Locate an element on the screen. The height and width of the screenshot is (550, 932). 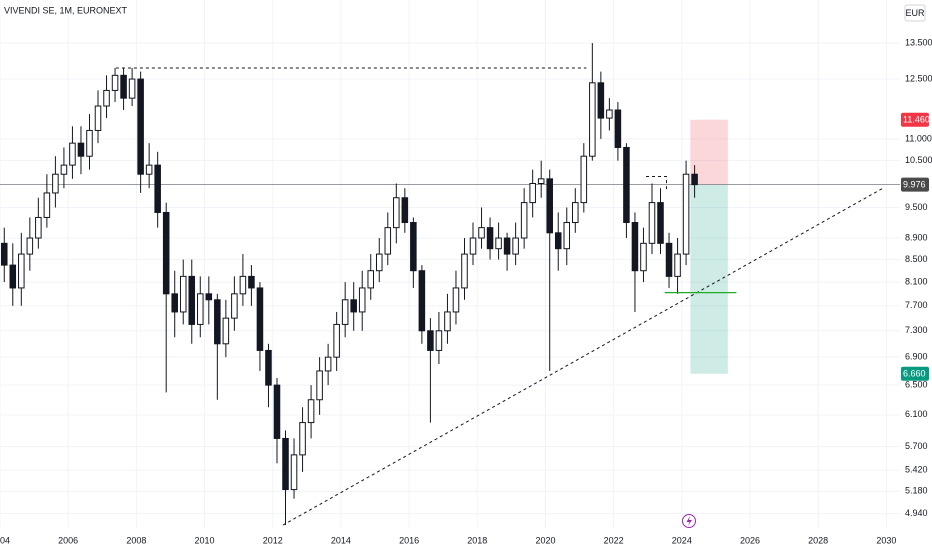
last-price-label-box is located at coordinates (915, 184).